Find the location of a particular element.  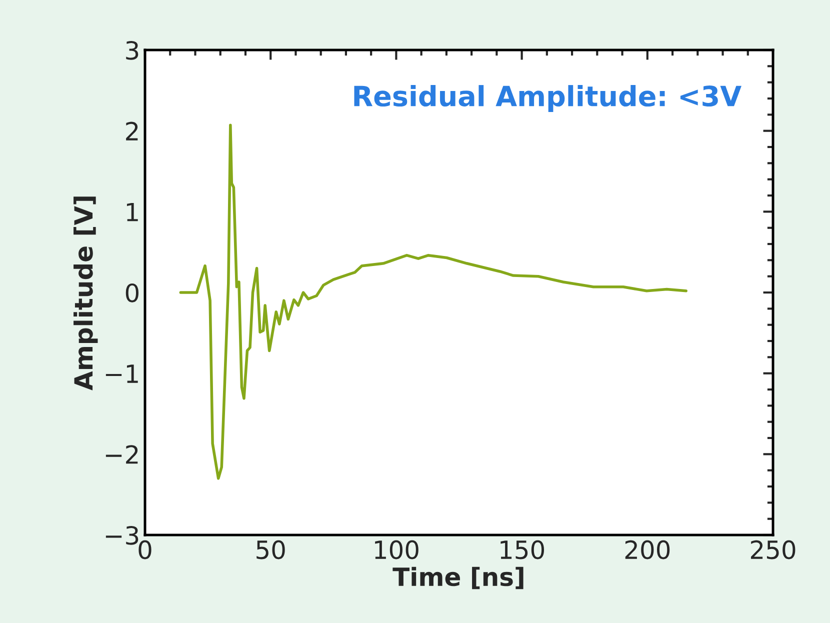

y-tick-label: 1 is located at coordinates (132, 212).